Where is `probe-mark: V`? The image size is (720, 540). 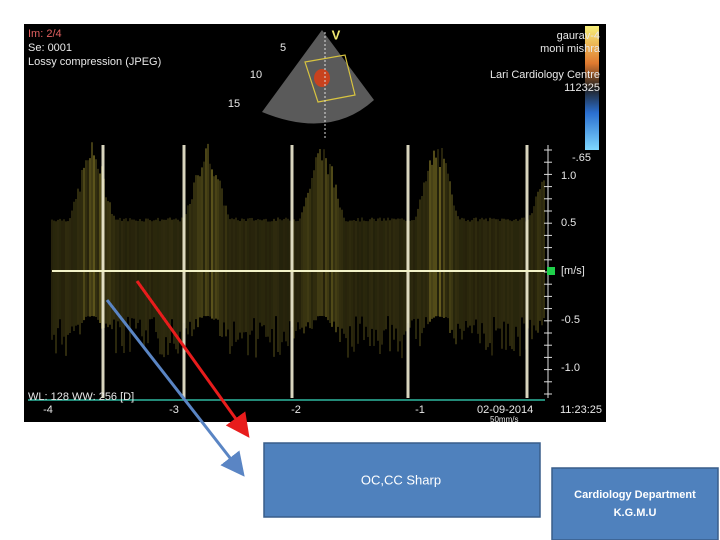
probe-mark: V is located at coordinates (336, 34).